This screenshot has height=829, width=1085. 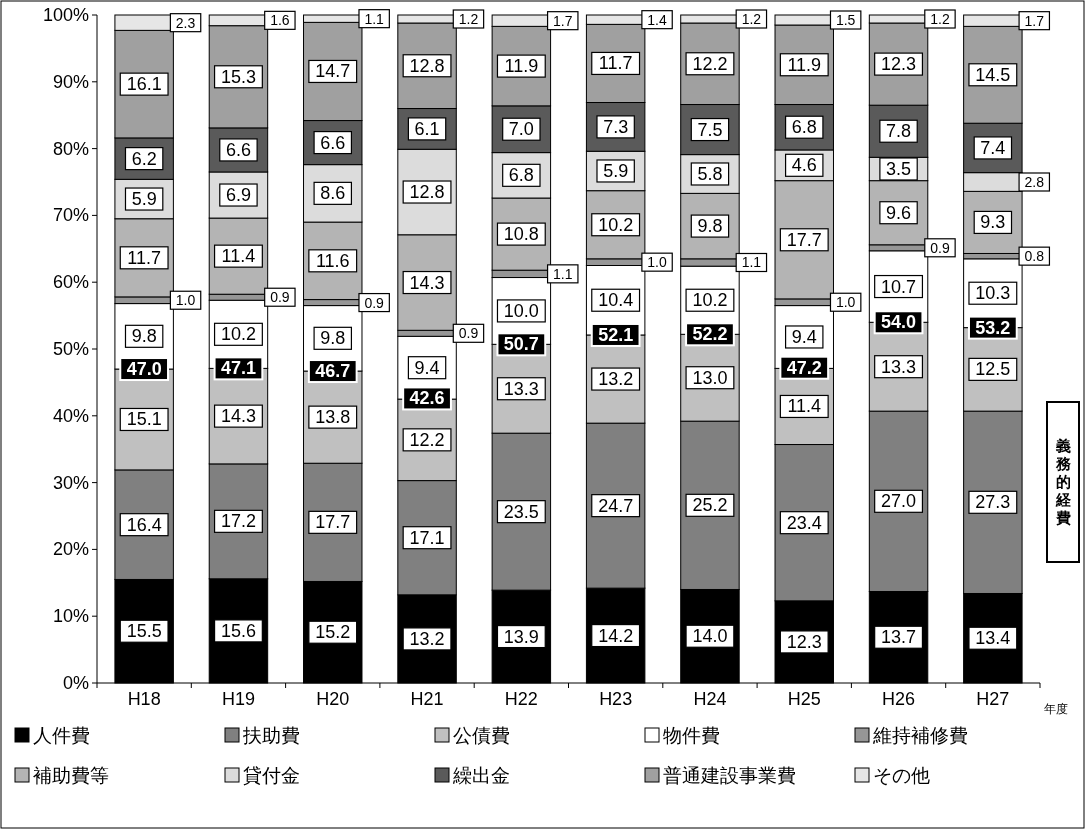 I want to click on x-tick-label: H21, so click(x=427, y=699).